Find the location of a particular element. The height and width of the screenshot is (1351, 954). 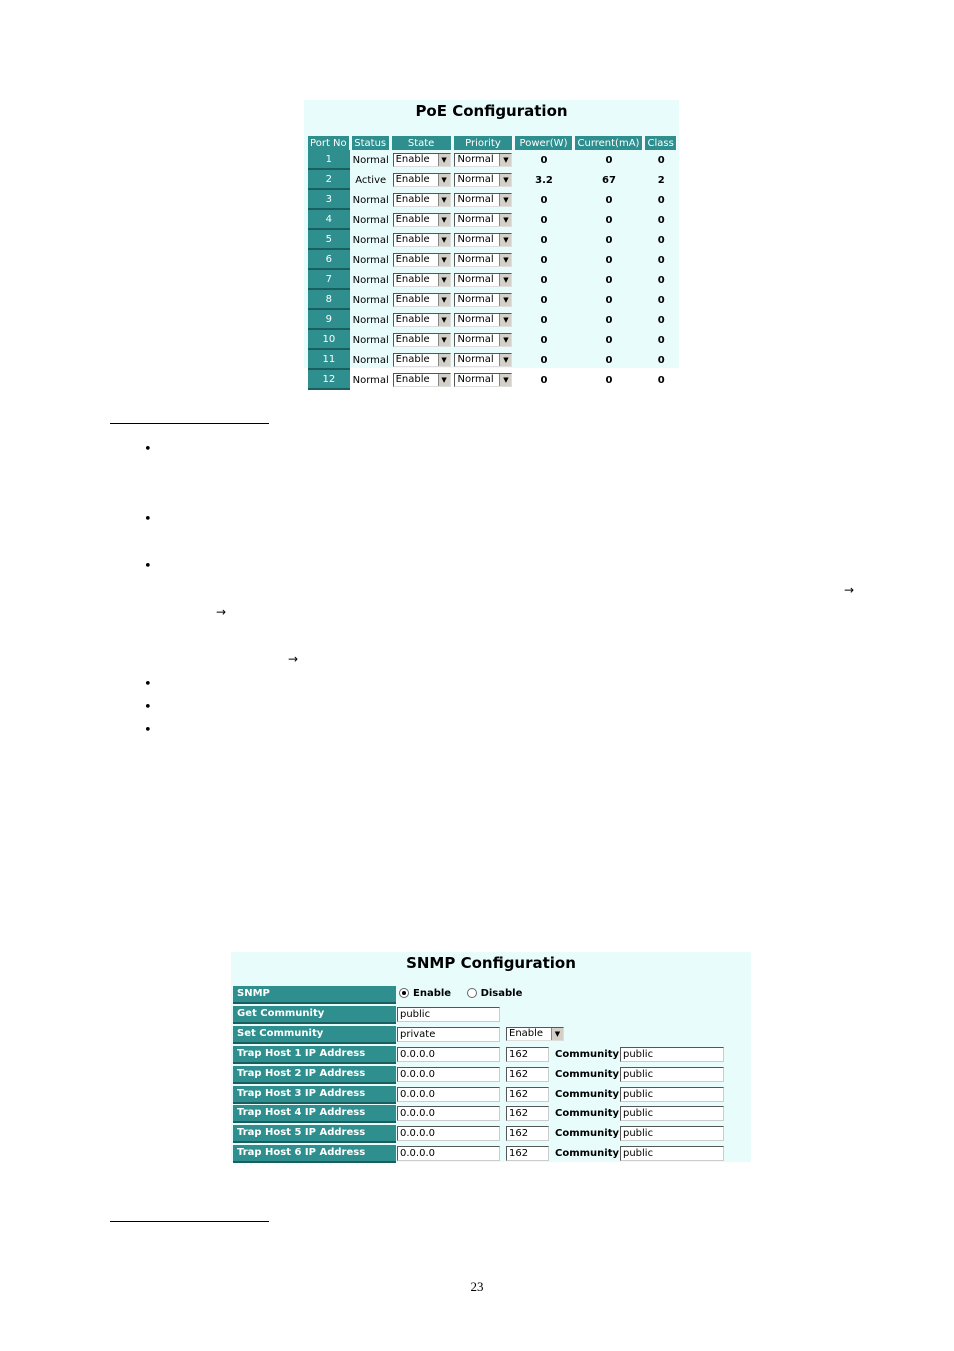

snmp-disable-radio is located at coordinates (471, 993).